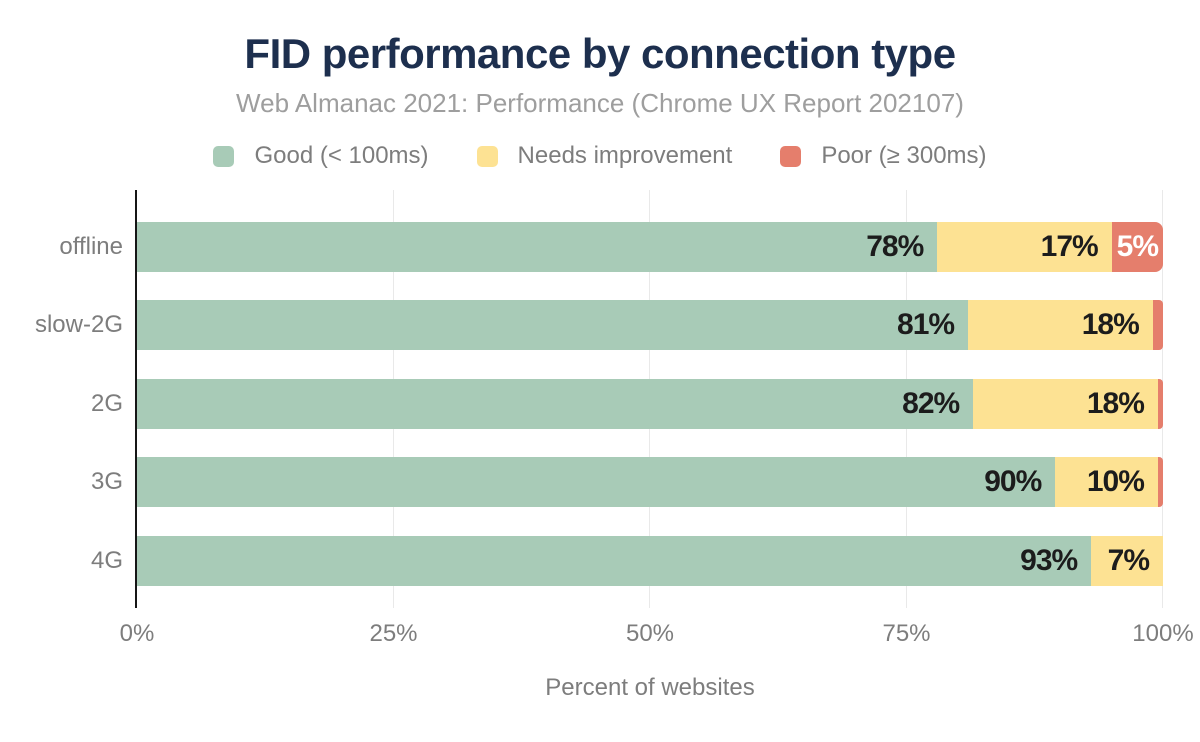 The height and width of the screenshot is (742, 1200). I want to click on bar-row-3G: 90% 10%, so click(650, 482).